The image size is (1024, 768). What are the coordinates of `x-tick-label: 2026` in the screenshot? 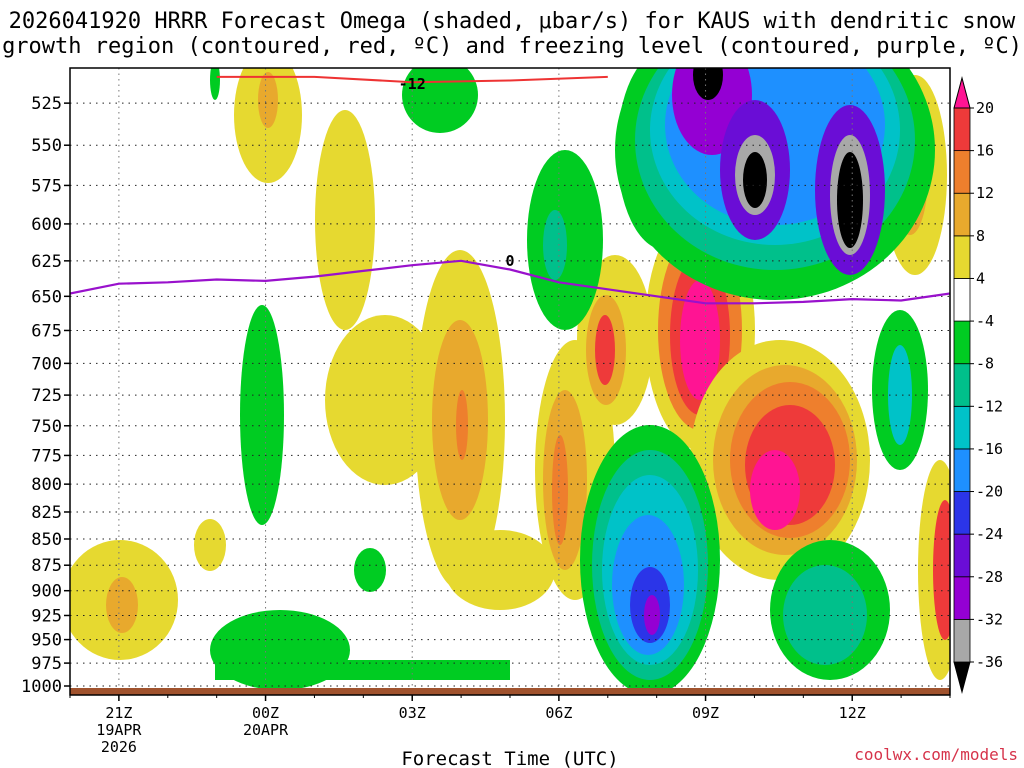 It's located at (119, 747).